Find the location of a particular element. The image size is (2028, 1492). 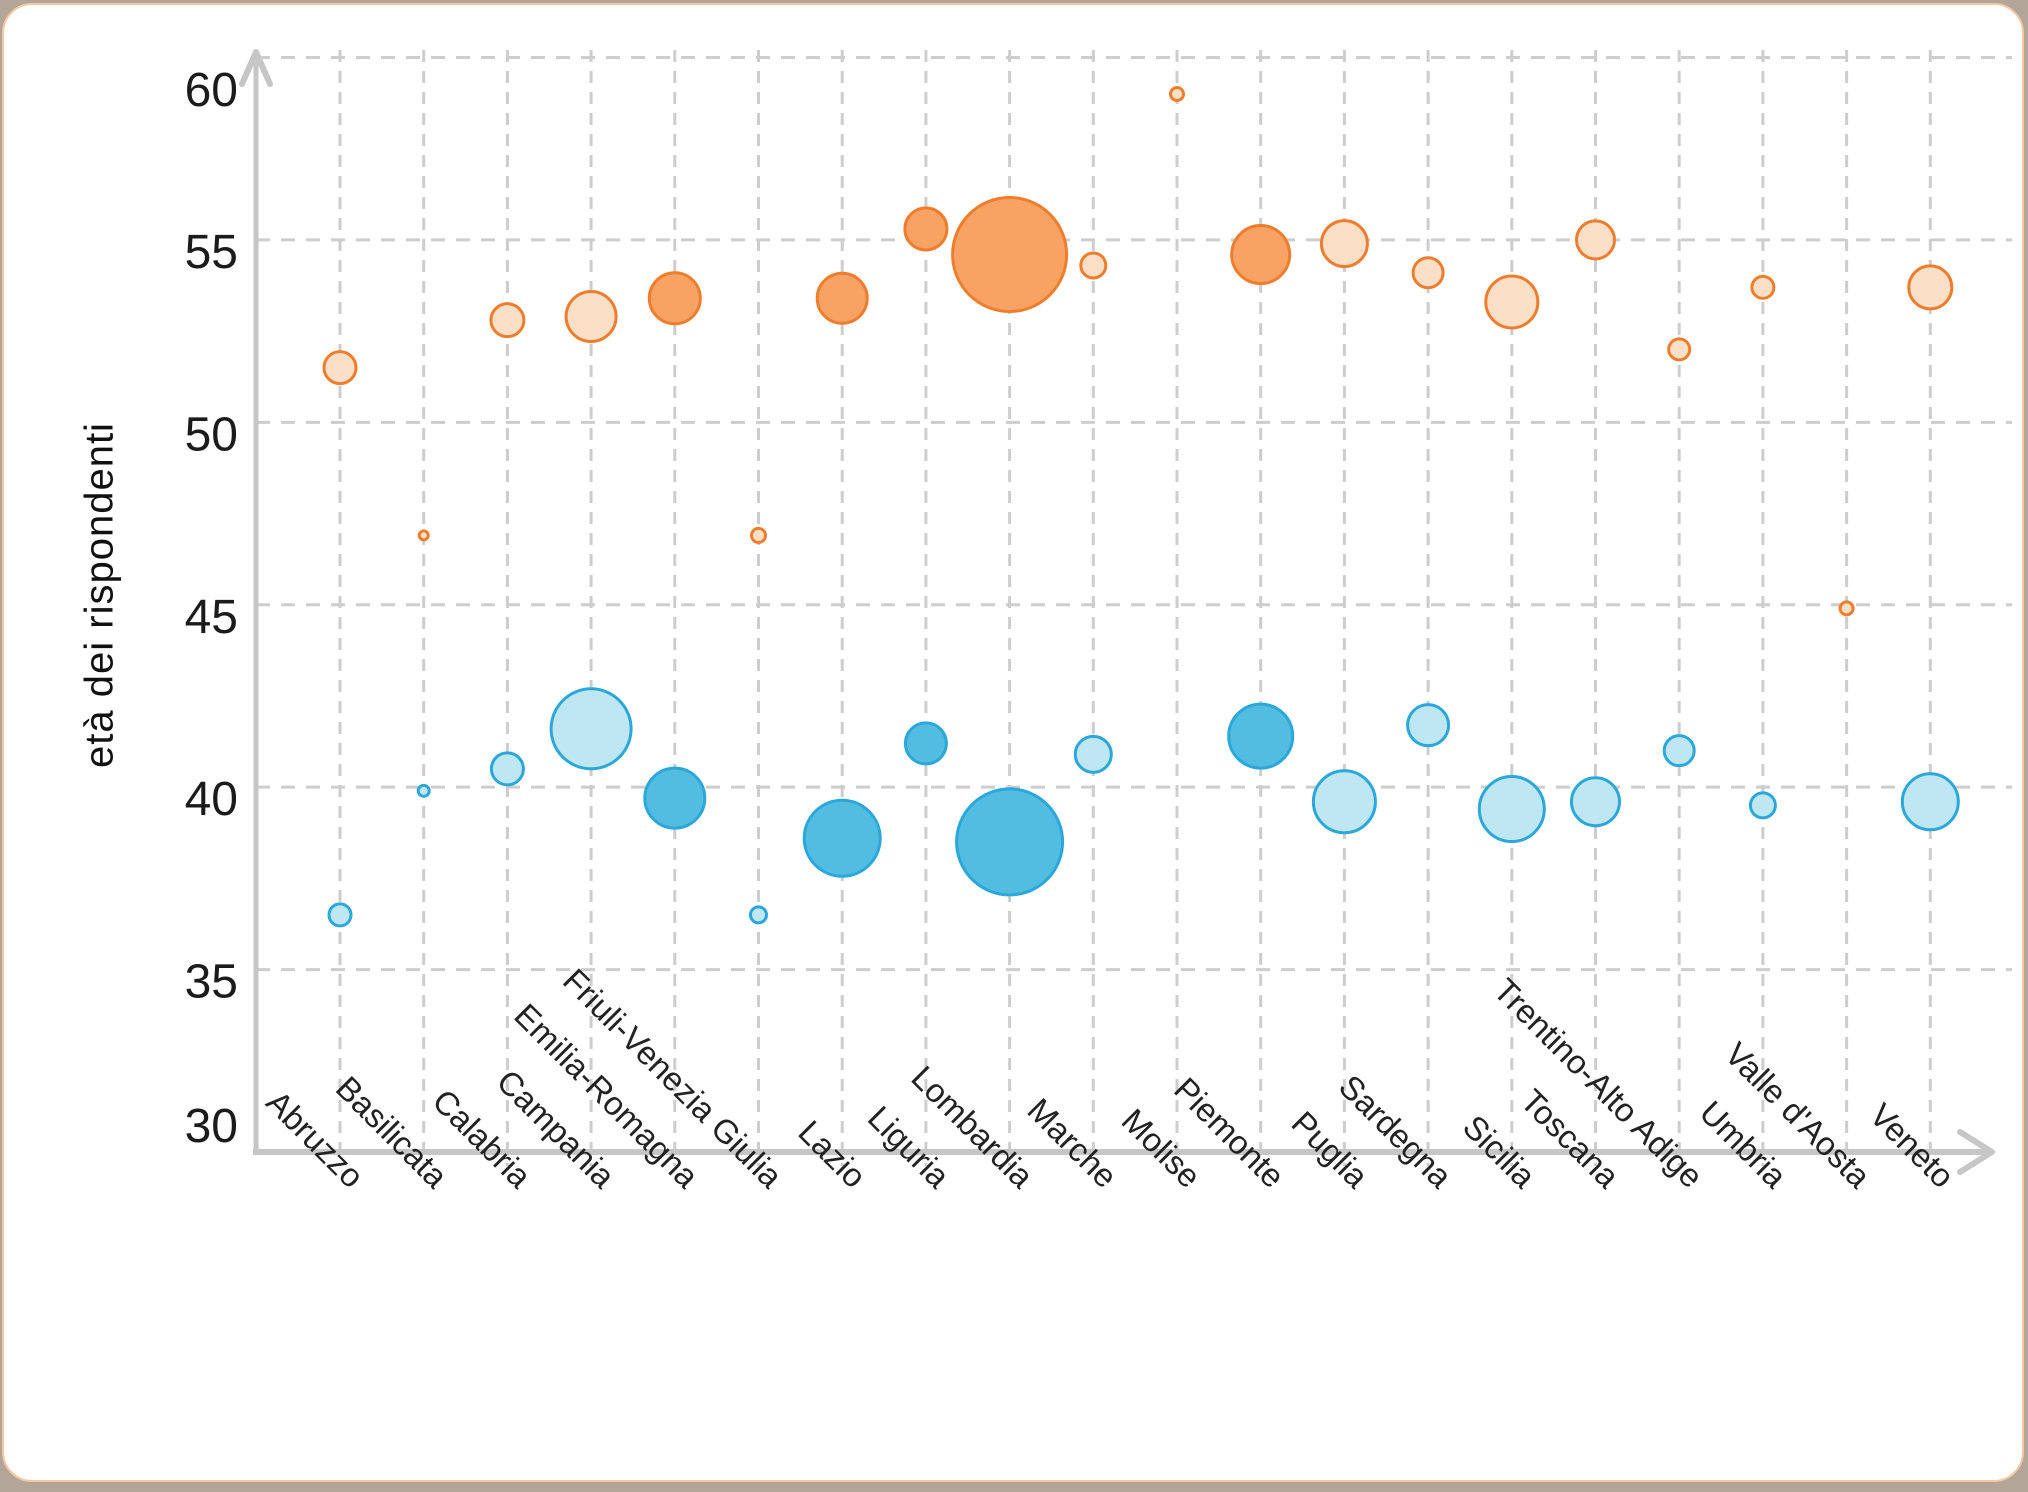

bubble-blue-younger-group-Lombardia is located at coordinates (1010, 842).